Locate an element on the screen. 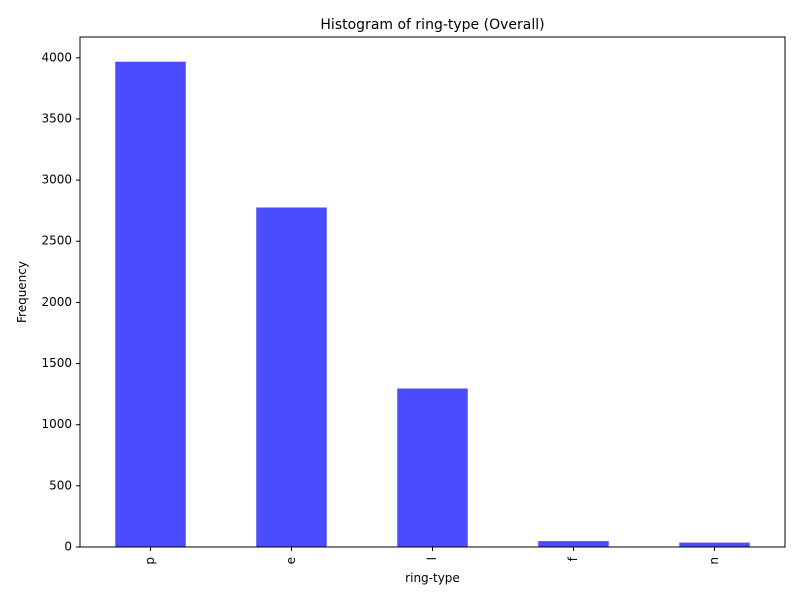  y-tick-label-3500: 3500 is located at coordinates (56, 118).